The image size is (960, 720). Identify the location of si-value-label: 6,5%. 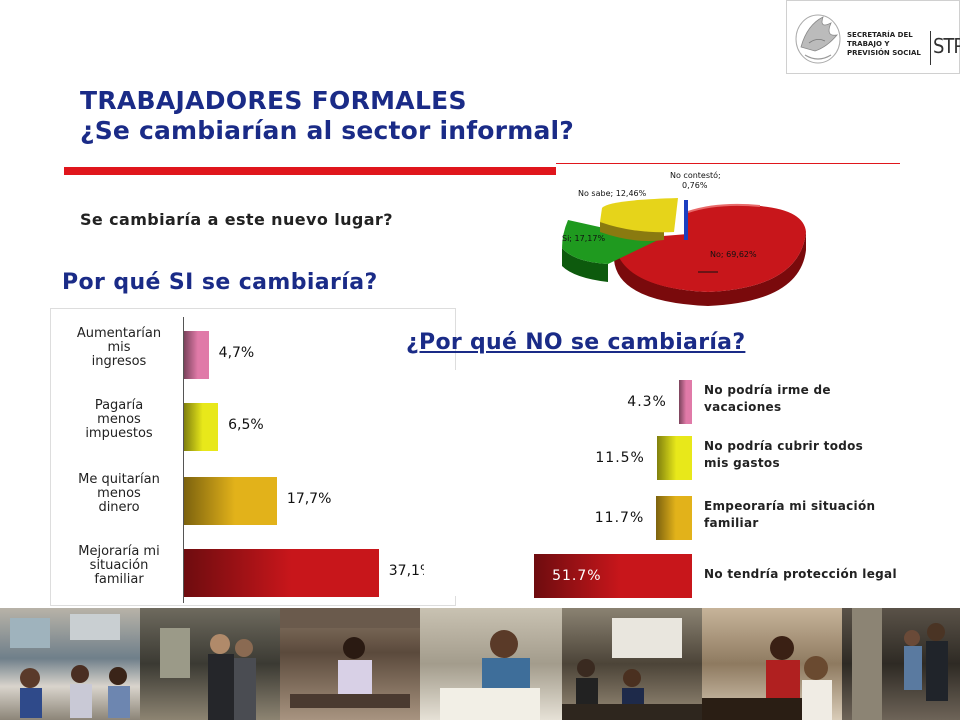
(246, 425).